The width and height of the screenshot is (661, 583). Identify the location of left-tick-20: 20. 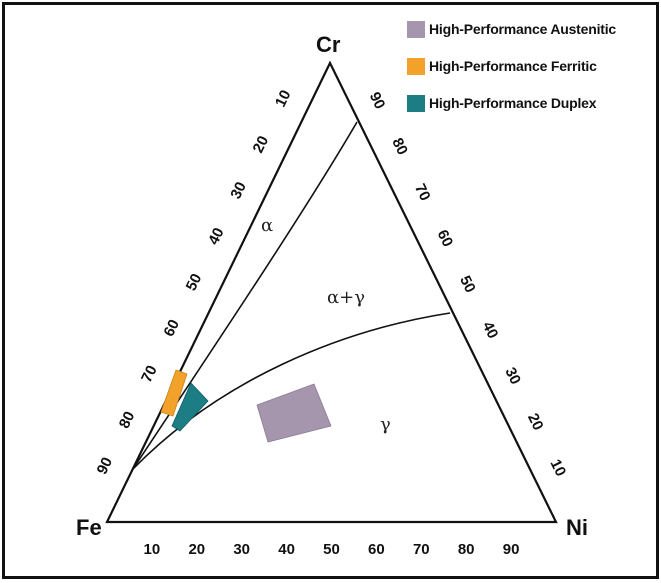
(261, 144).